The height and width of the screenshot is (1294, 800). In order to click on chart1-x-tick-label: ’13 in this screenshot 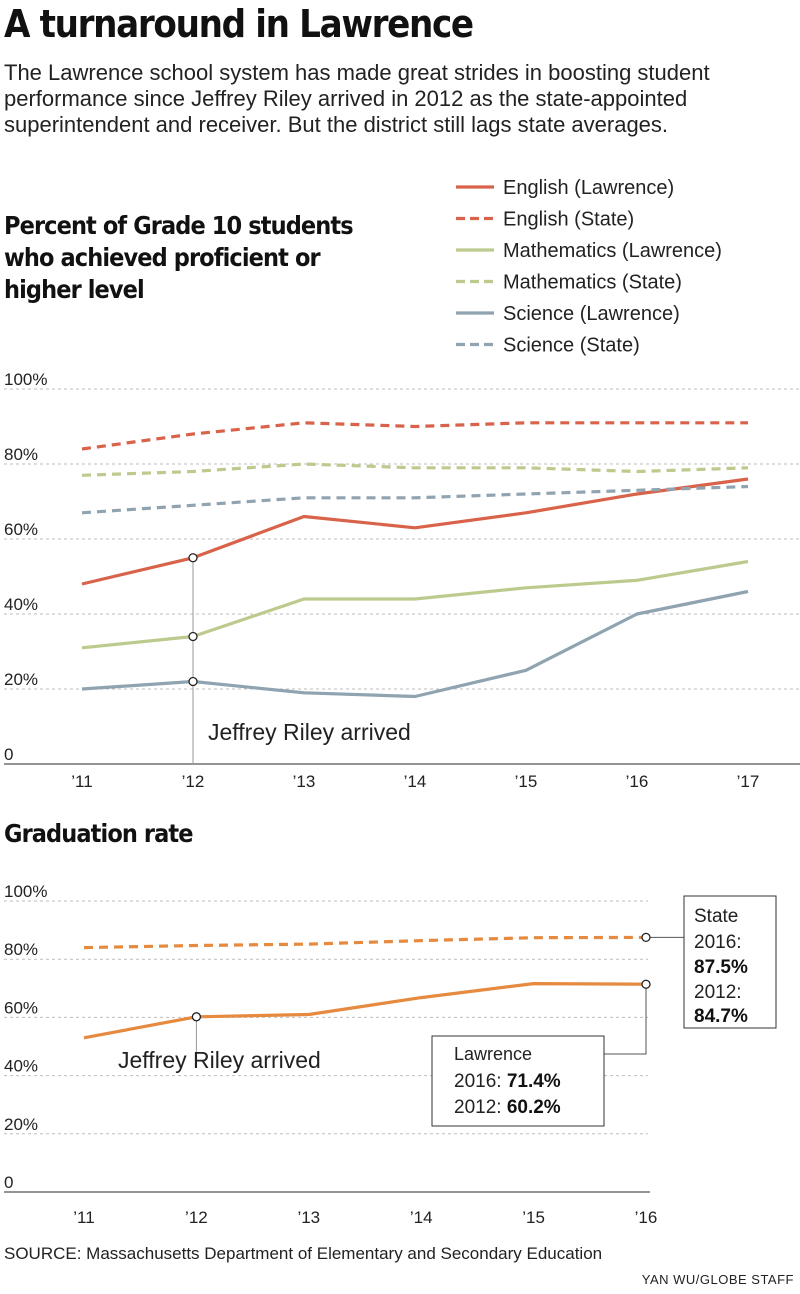, I will do `click(304, 781)`.